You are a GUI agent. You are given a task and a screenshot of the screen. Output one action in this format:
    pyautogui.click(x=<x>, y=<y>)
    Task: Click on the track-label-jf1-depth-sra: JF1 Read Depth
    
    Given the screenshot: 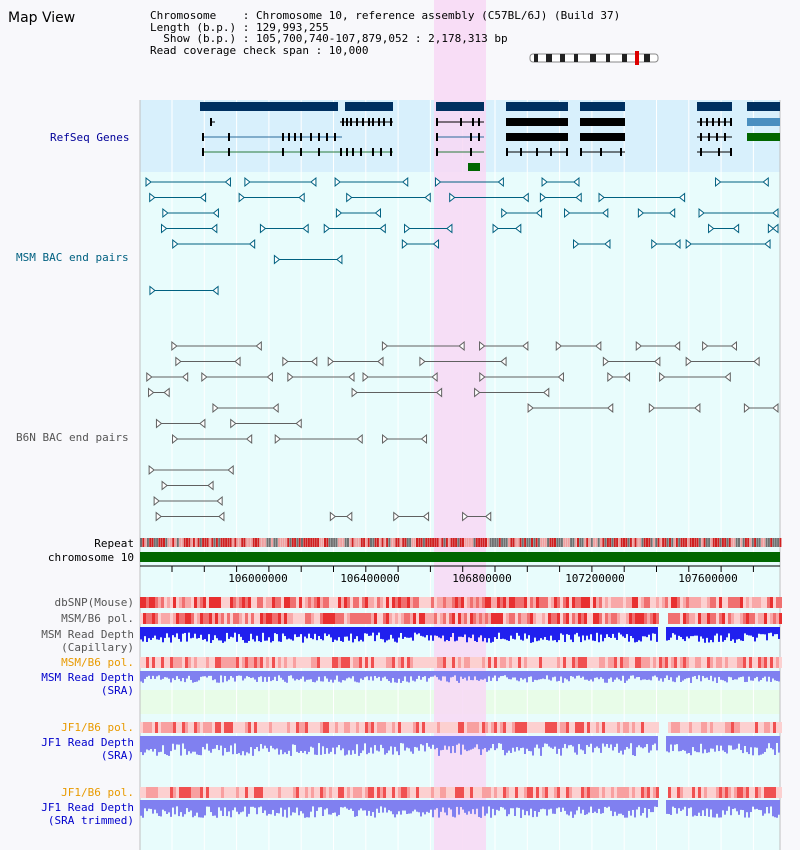 What is the action you would take?
    pyautogui.click(x=87, y=742)
    